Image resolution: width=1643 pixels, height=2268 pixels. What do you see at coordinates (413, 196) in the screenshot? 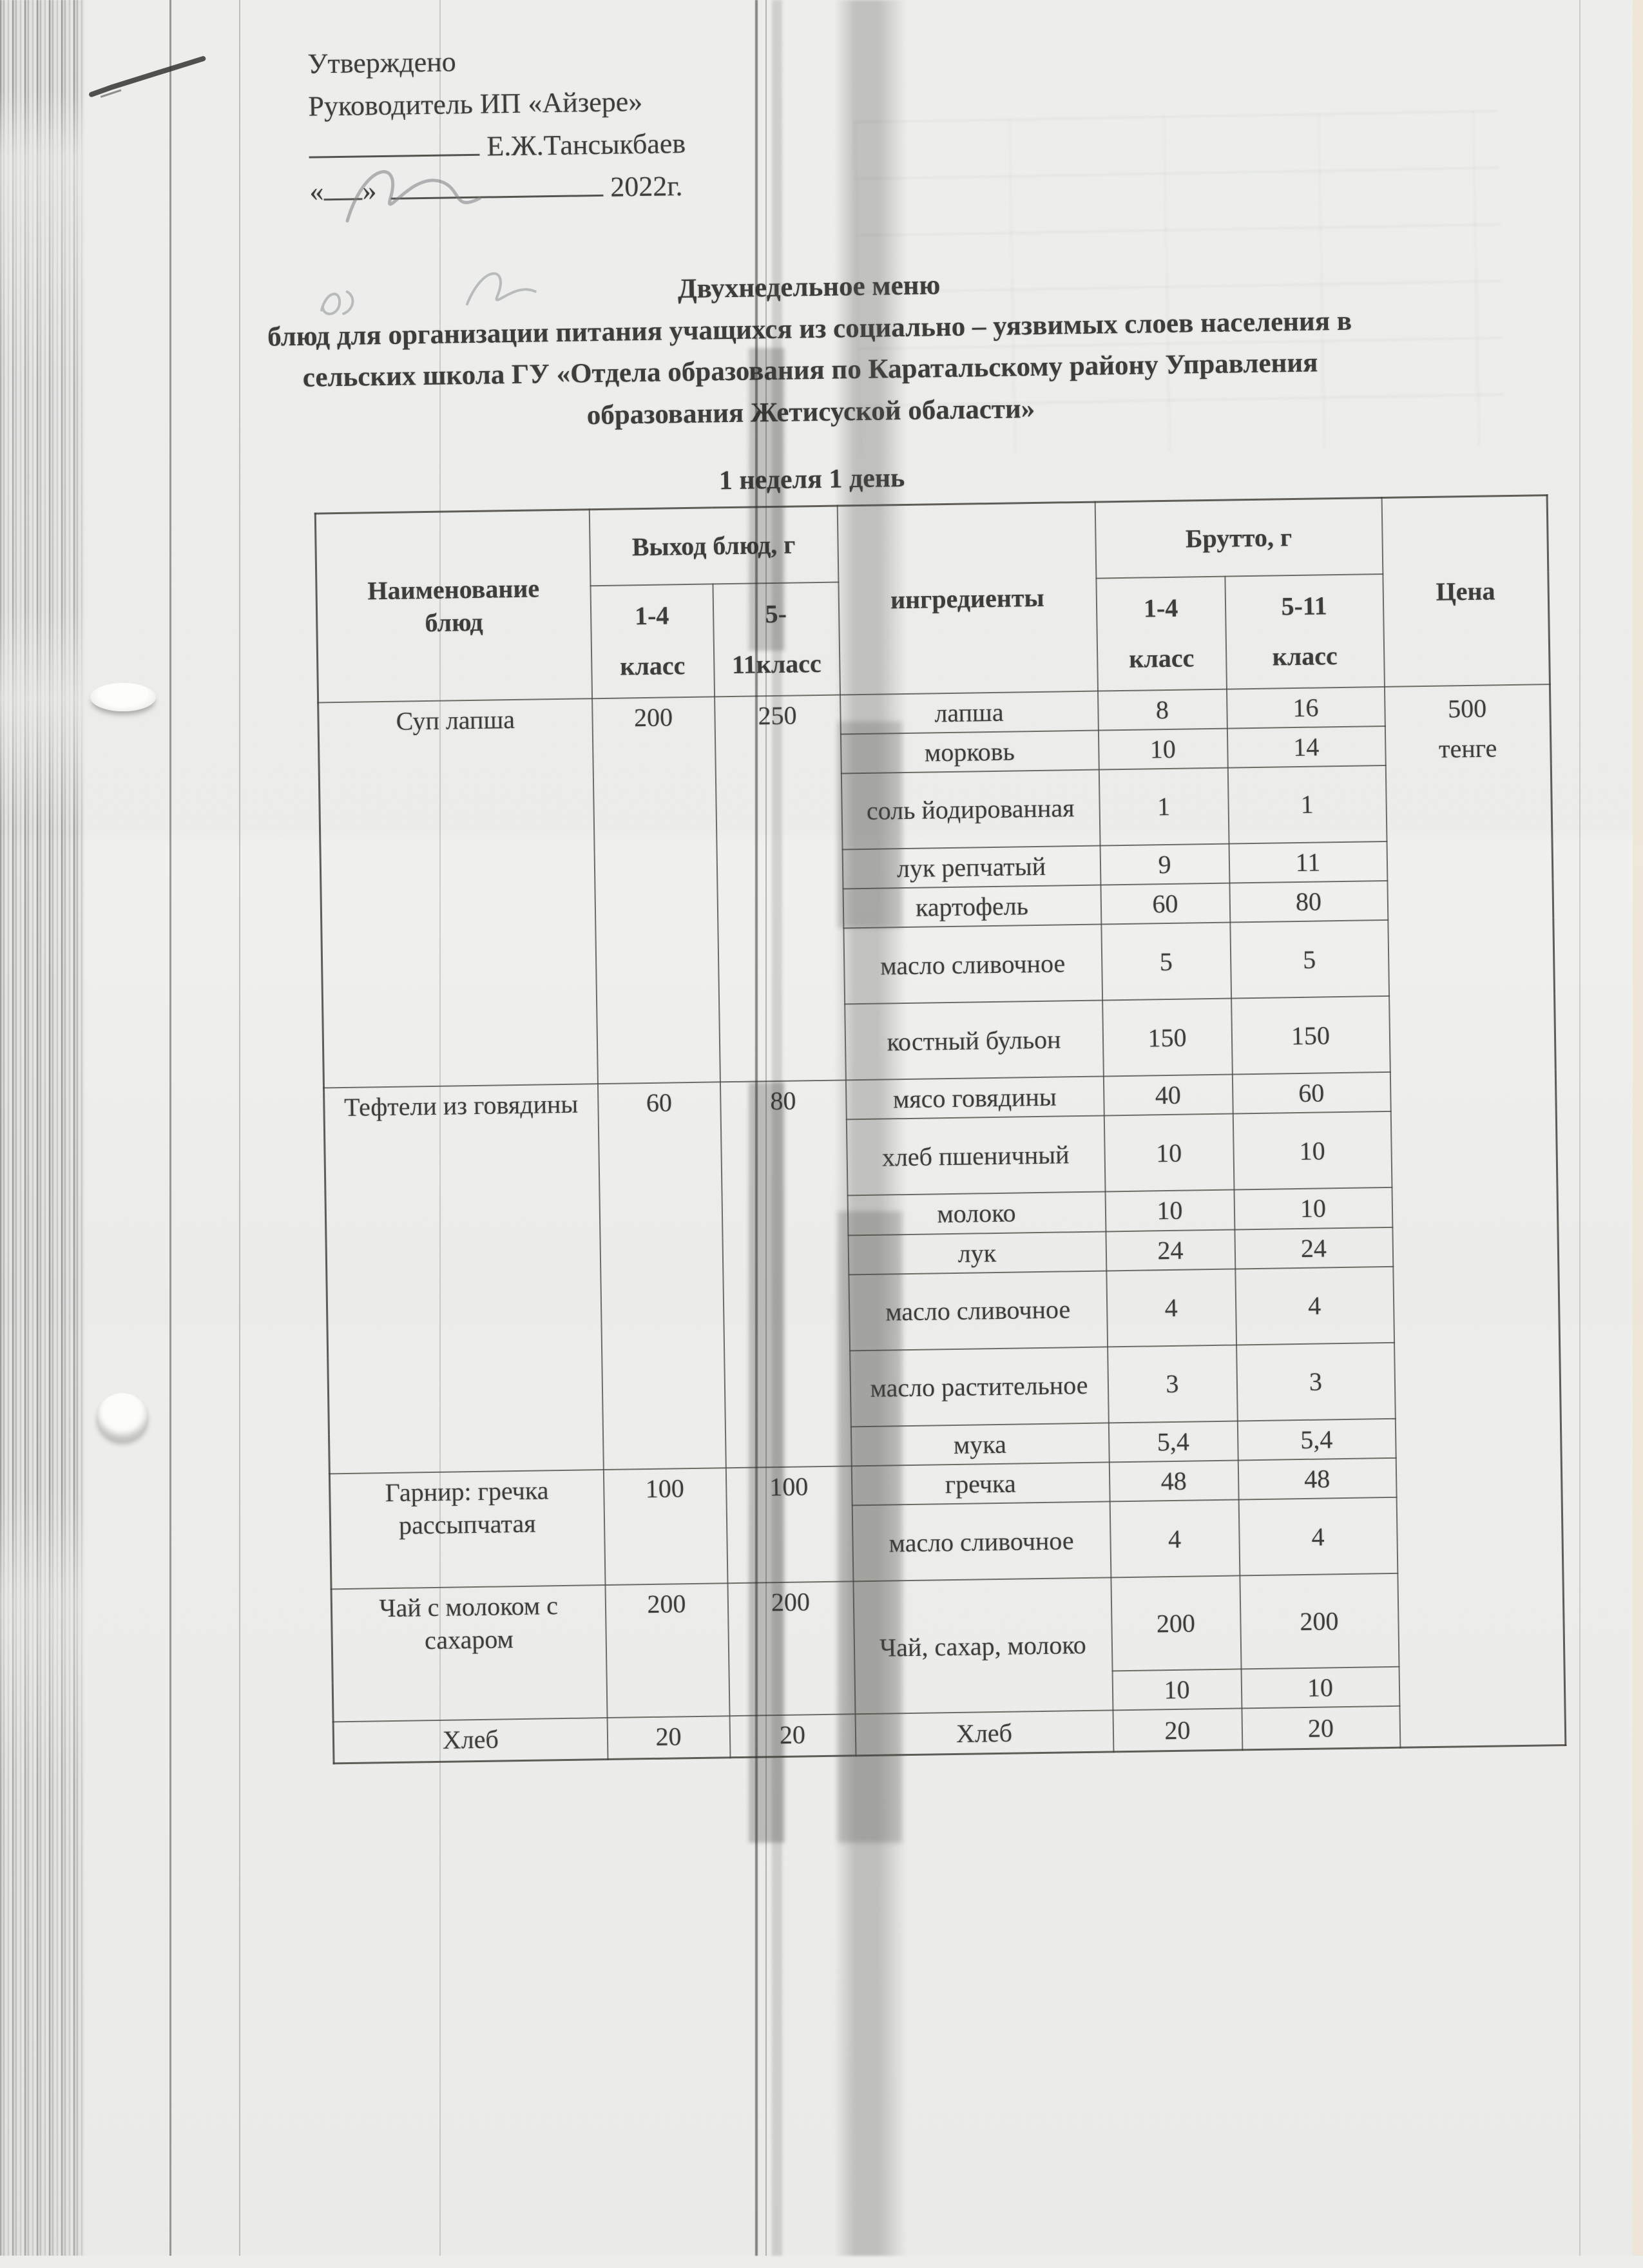
I see `handwritten-signature` at bounding box center [413, 196].